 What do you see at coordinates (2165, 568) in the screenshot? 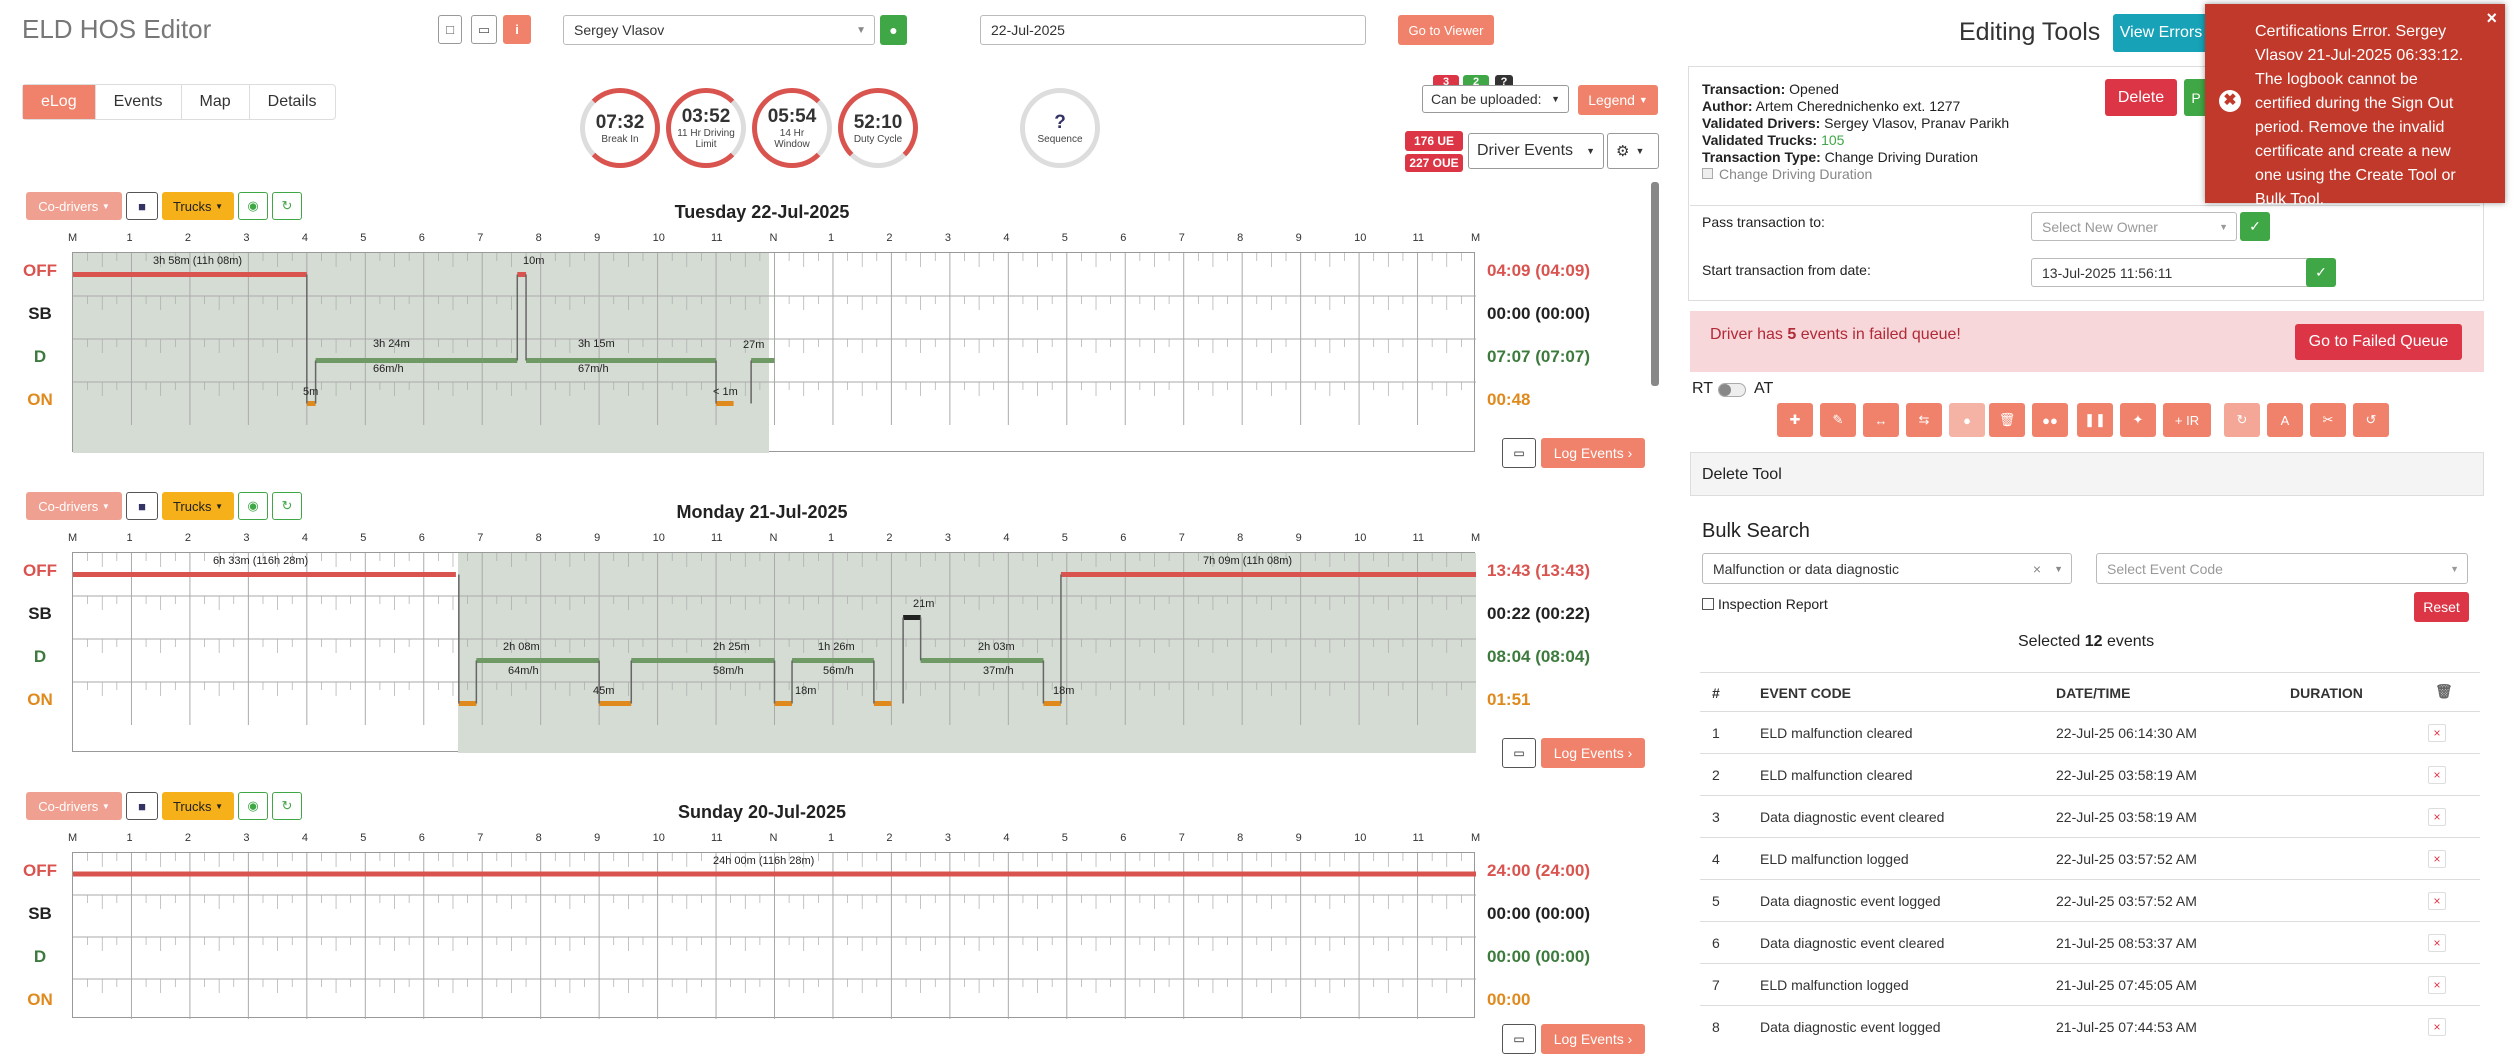
I see `event-code-placeholder: Select Event Code` at bounding box center [2165, 568].